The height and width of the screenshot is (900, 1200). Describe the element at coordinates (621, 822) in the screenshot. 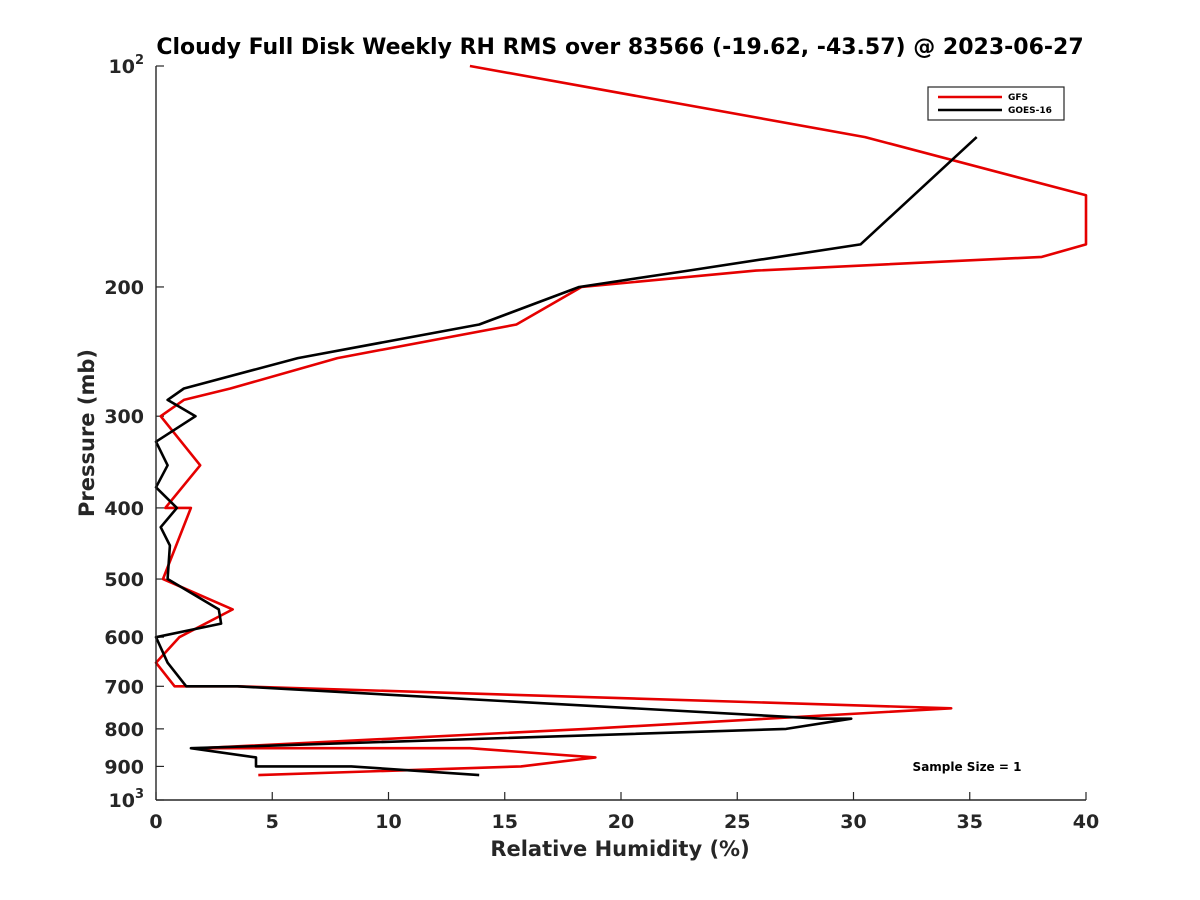

I see `x-tick-label: 20` at that location.